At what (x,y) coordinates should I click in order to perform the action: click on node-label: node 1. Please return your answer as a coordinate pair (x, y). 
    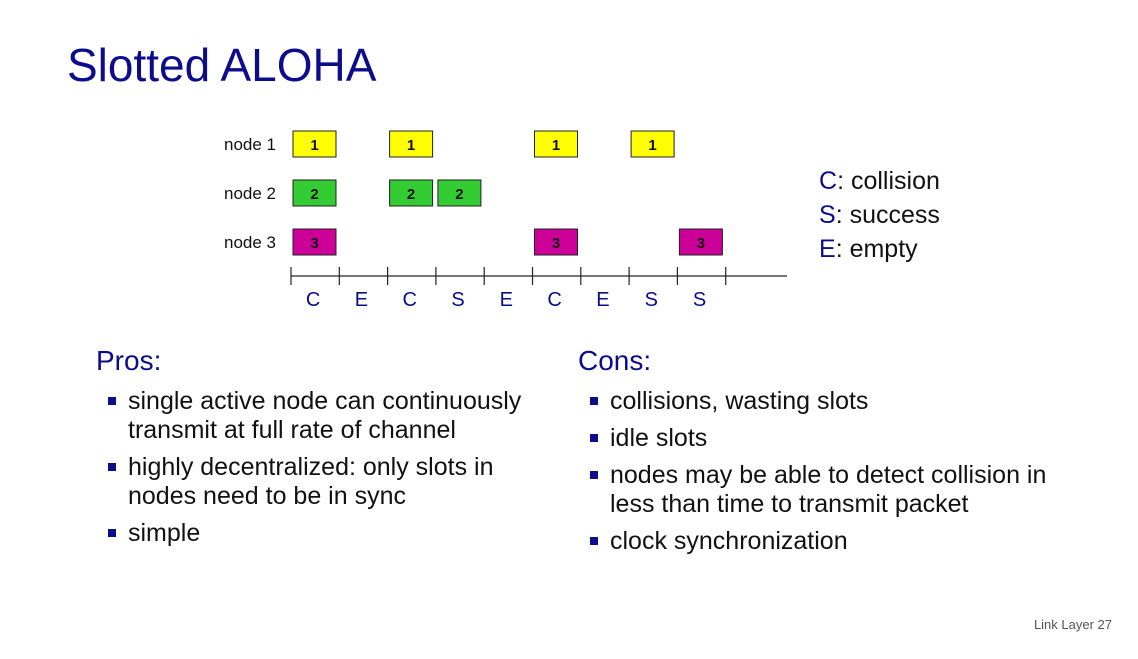
    Looking at the image, I should click on (250, 144).